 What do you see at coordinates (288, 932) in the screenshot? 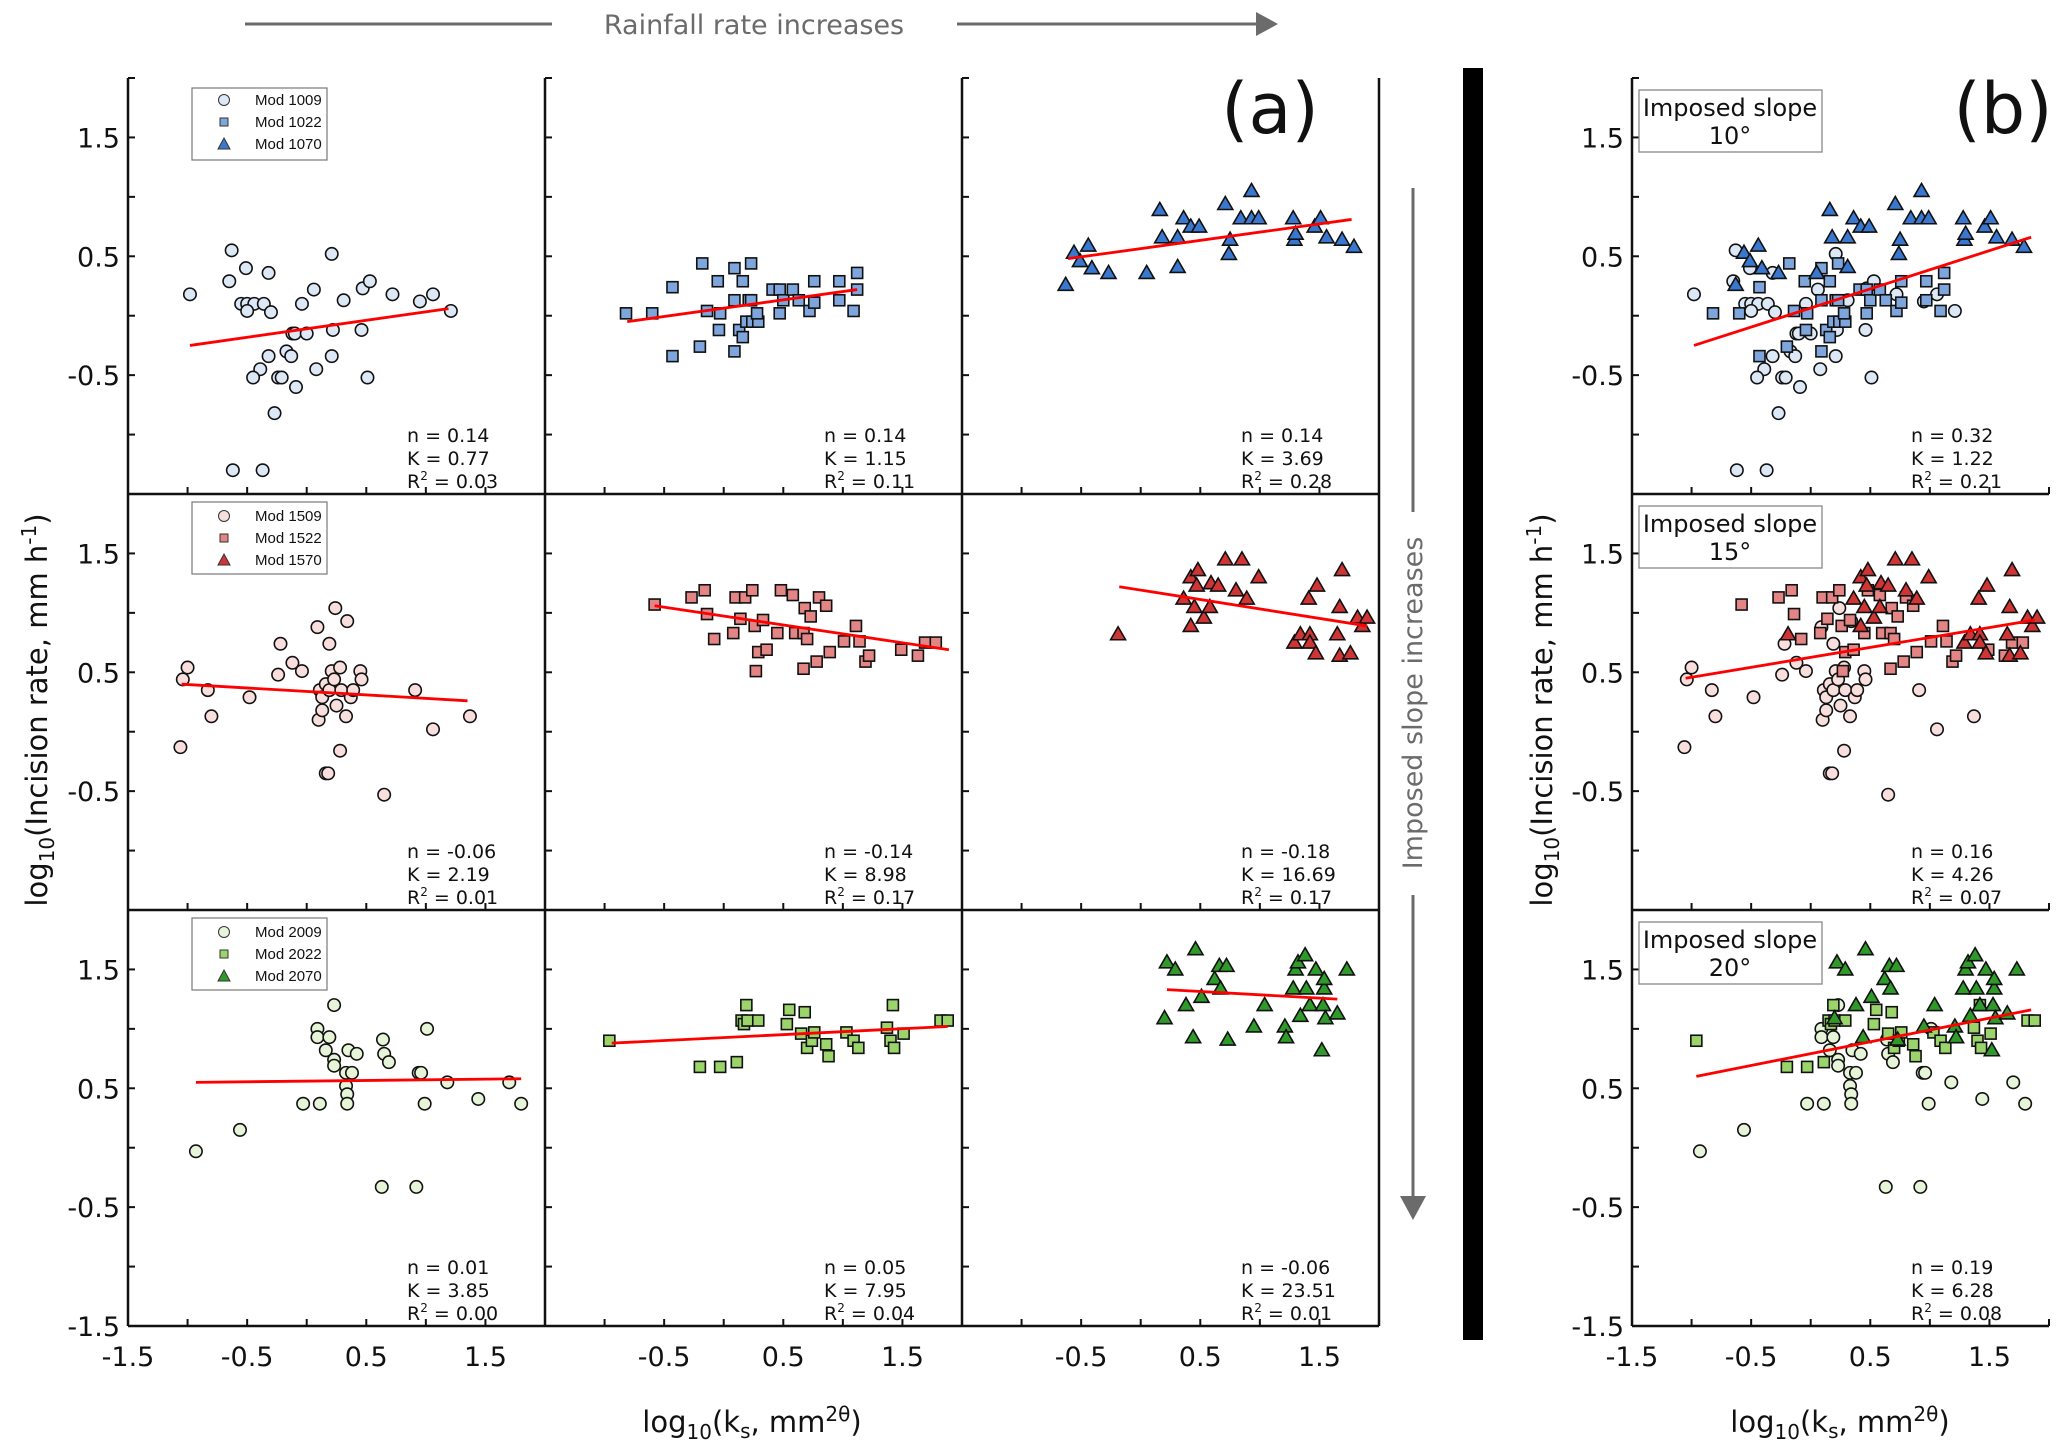
I see `legend-label: Mod 2009` at bounding box center [288, 932].